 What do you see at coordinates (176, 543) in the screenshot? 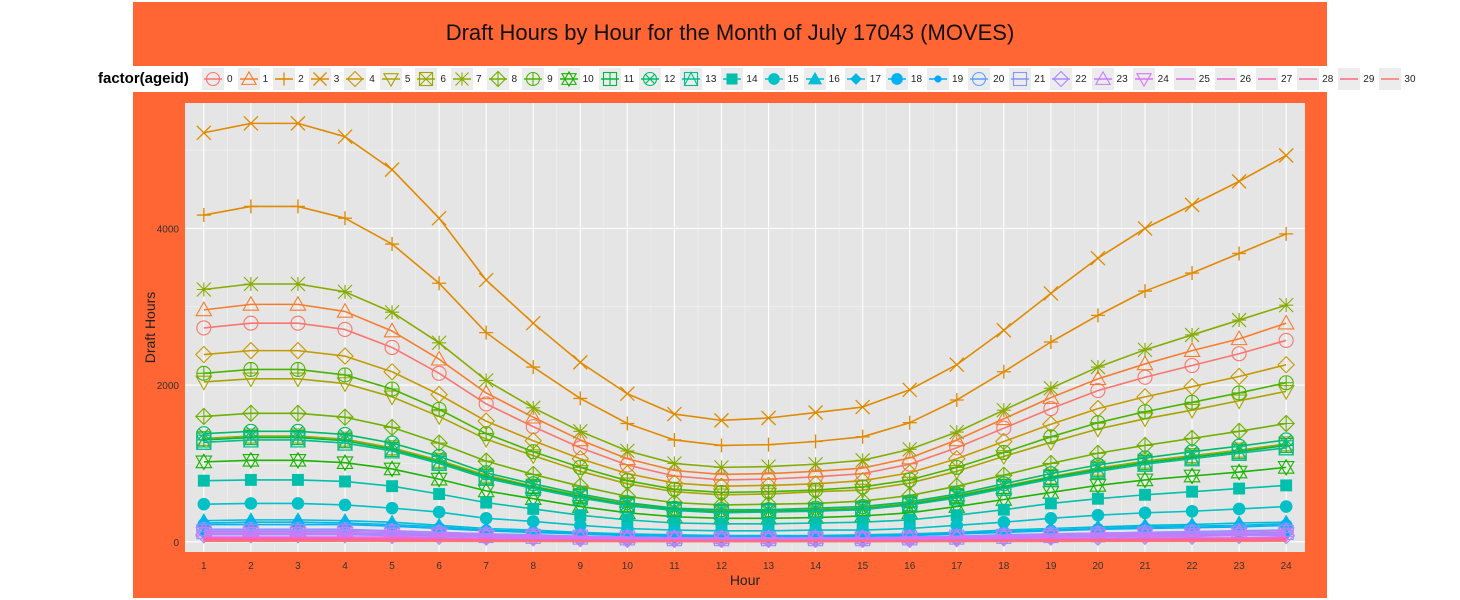
I see `y-tick-label: 0` at bounding box center [176, 543].